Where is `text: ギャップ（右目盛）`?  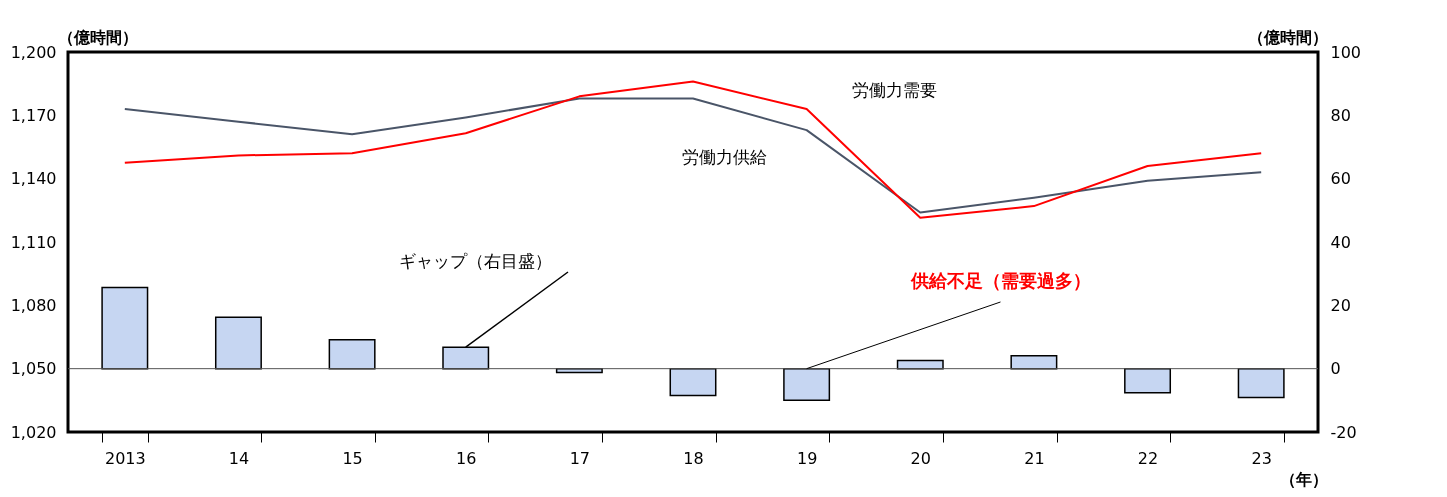
text: ギャップ（右目盛） is located at coordinates (476, 261).